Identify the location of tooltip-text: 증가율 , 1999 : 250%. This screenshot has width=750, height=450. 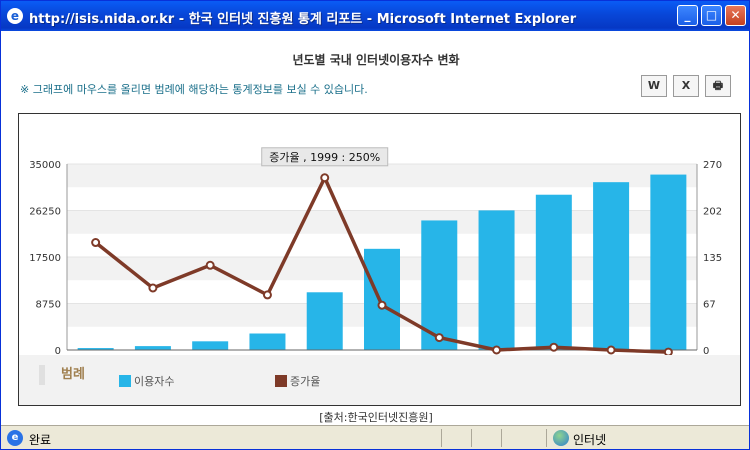
(324, 157).